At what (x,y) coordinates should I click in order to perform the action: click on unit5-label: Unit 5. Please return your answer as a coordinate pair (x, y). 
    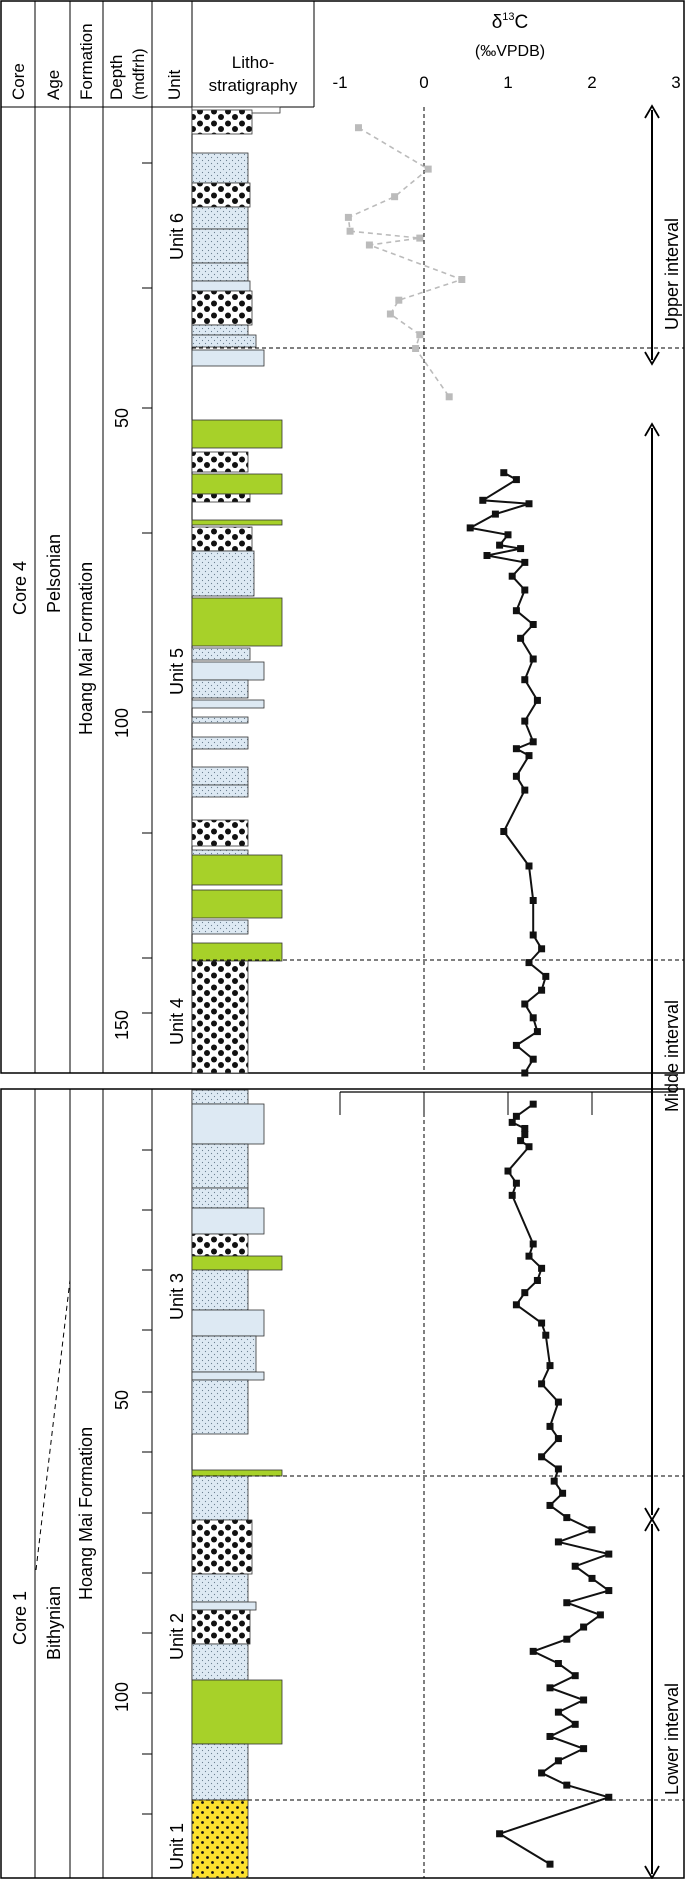
    Looking at the image, I should click on (177, 671).